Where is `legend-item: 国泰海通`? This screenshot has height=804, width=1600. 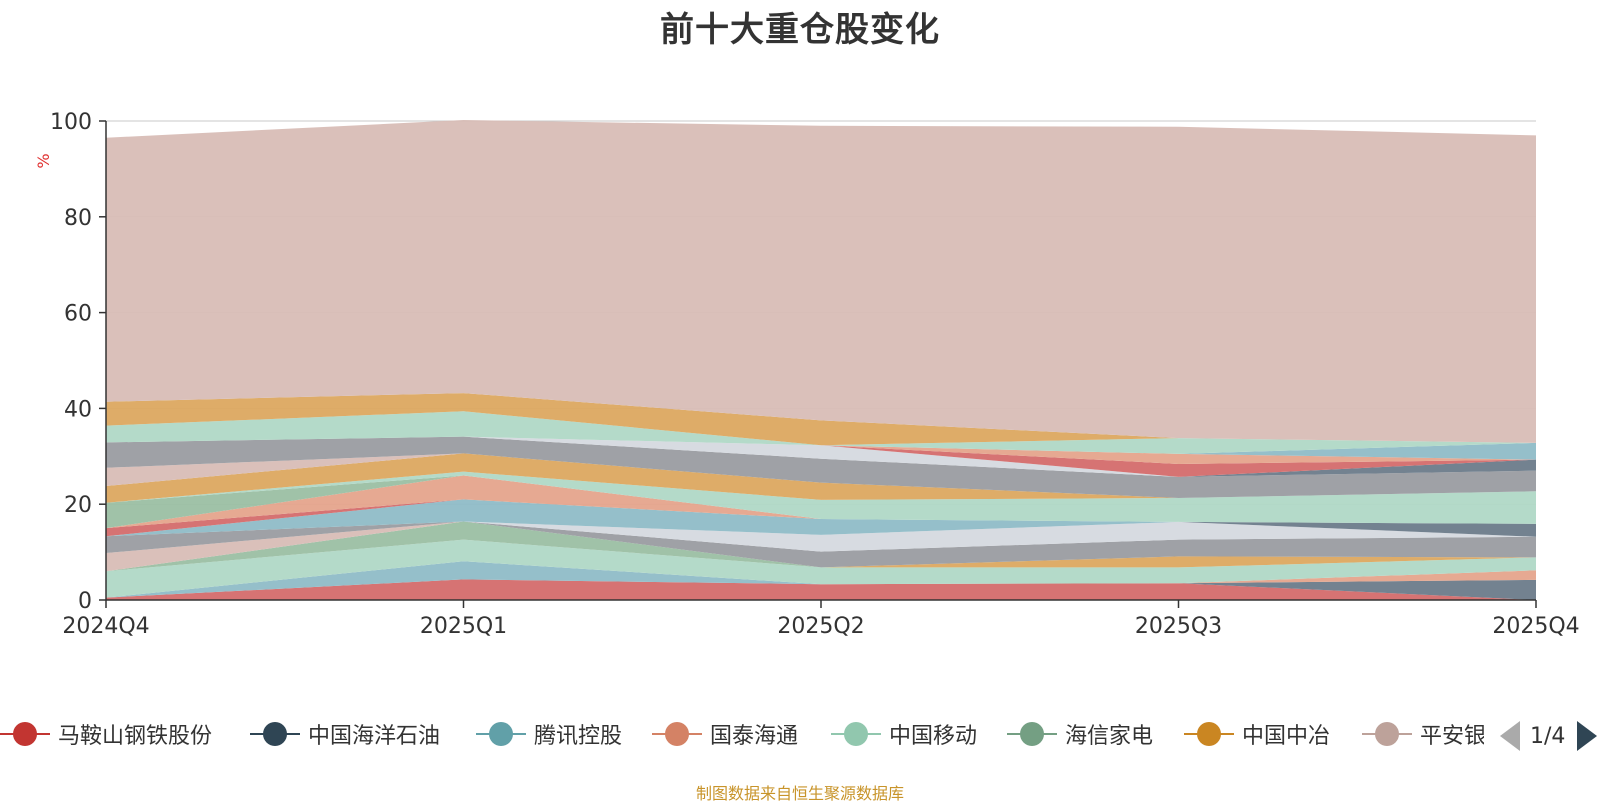
legend-item: 国泰海通 is located at coordinates (725, 734).